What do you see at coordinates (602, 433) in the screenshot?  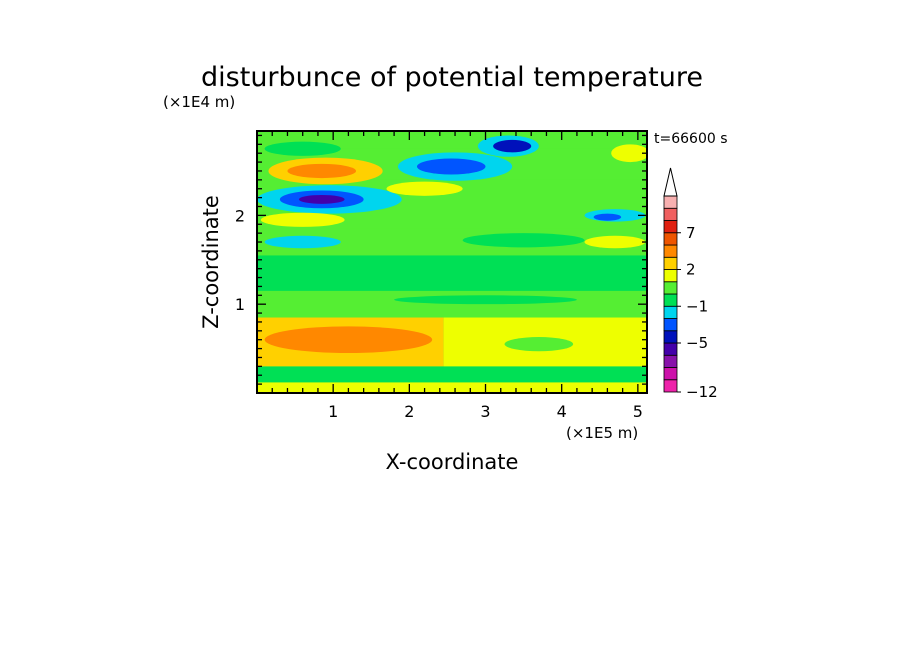 I see `x-unit-label: (×1E5 m)` at bounding box center [602, 433].